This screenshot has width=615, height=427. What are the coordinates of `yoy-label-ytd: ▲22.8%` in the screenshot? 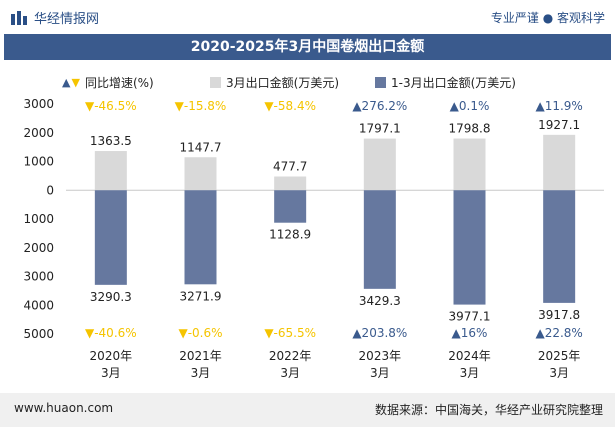 It's located at (558, 333).